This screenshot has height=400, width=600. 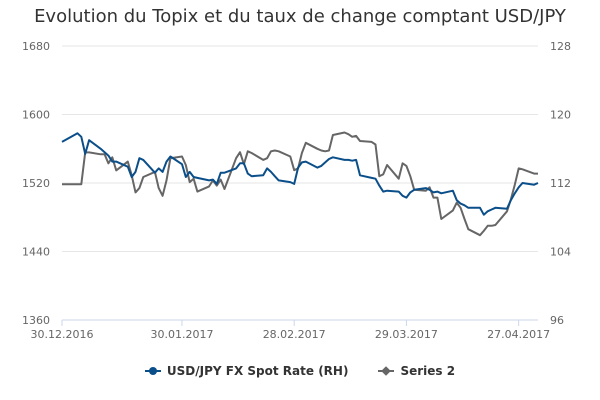 What do you see at coordinates (560, 46) in the screenshot?
I see `y-right-tick-label: 128` at bounding box center [560, 46].